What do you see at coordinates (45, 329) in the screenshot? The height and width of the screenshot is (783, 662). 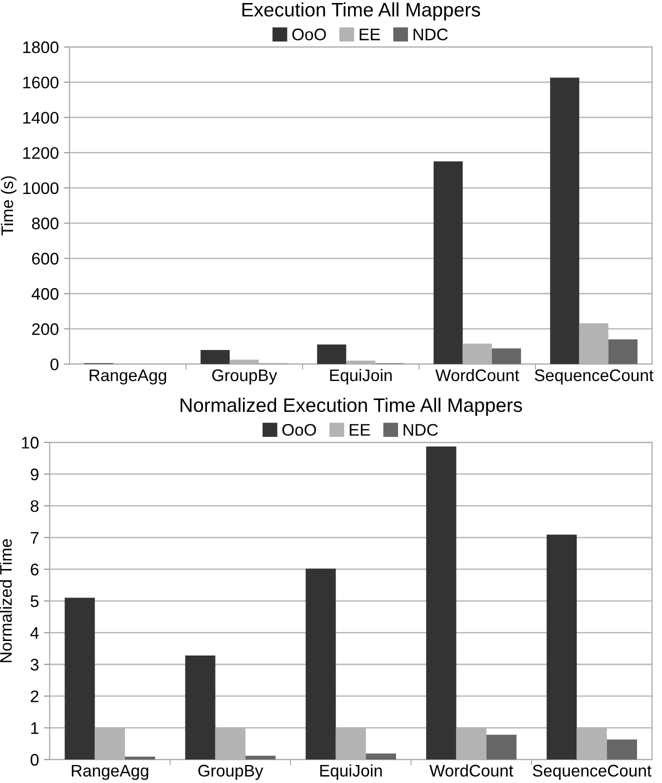 I see `y-tick-label: 200` at bounding box center [45, 329].